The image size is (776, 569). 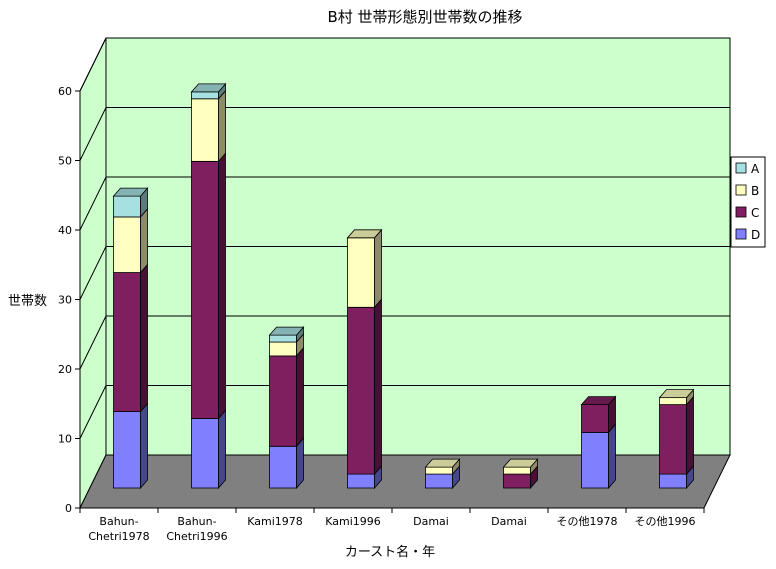 I want to click on legend-item-c: C, so click(x=747, y=213).